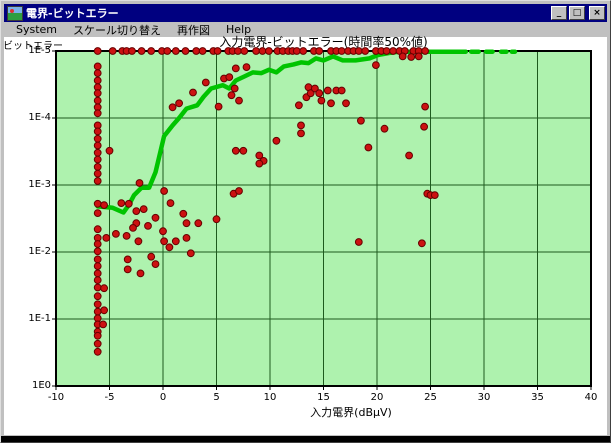 The image size is (611, 443). What do you see at coordinates (484, 397) in the screenshot?
I see `x-tick-label: 30` at bounding box center [484, 397].